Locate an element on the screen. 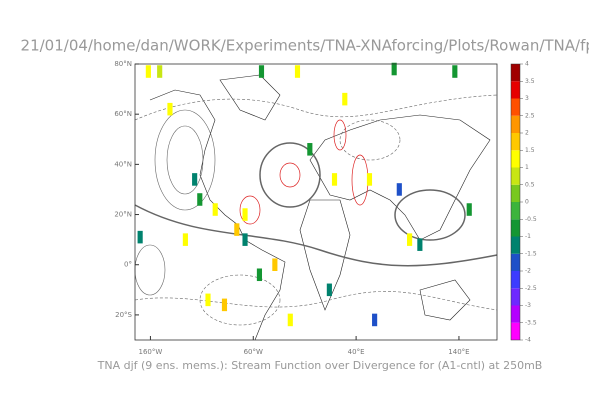  colorbar-label: -1 is located at coordinates (528, 236).